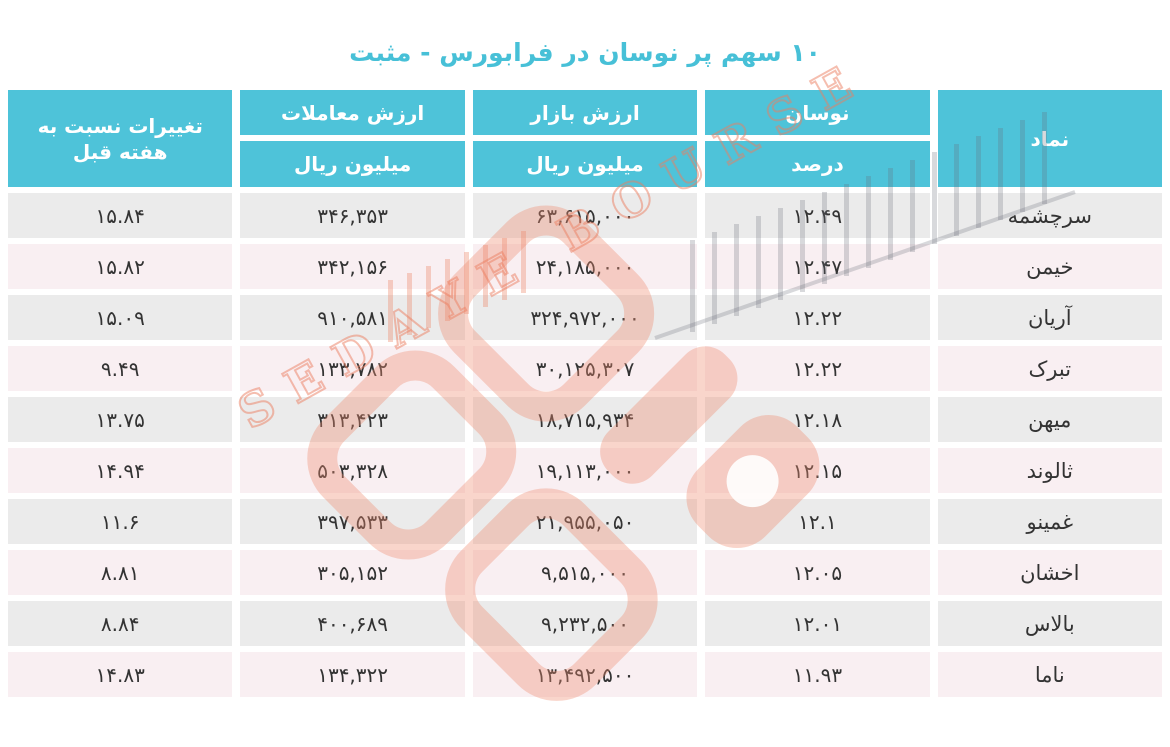 This screenshot has width=1170, height=747. What do you see at coordinates (1049, 138) in the screenshot?
I see `header-symbol: نماد` at bounding box center [1049, 138].